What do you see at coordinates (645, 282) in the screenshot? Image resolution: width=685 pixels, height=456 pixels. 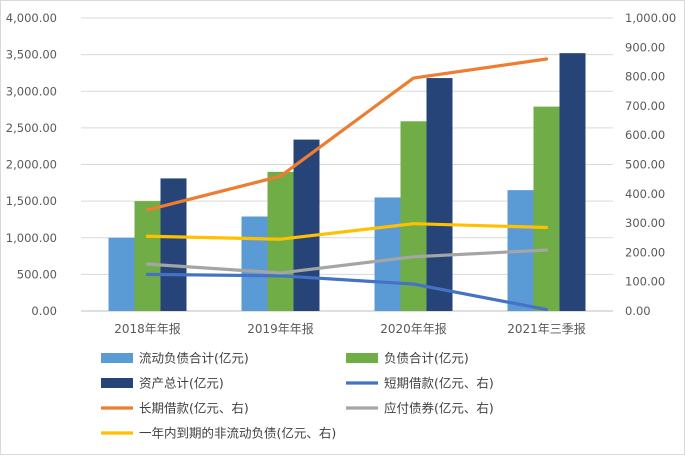 I see `y-right-tick-label: 100.00` at bounding box center [645, 282].